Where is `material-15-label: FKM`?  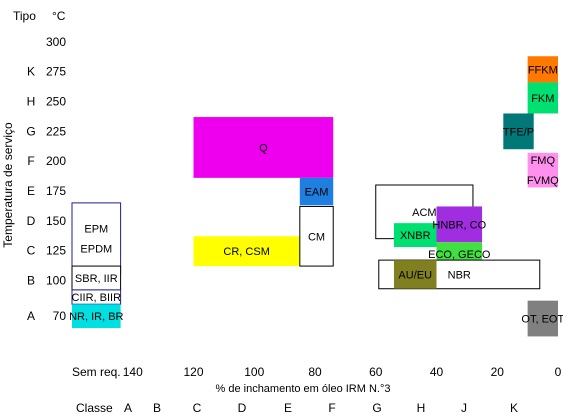
material-15-label: FKM is located at coordinates (542, 99).